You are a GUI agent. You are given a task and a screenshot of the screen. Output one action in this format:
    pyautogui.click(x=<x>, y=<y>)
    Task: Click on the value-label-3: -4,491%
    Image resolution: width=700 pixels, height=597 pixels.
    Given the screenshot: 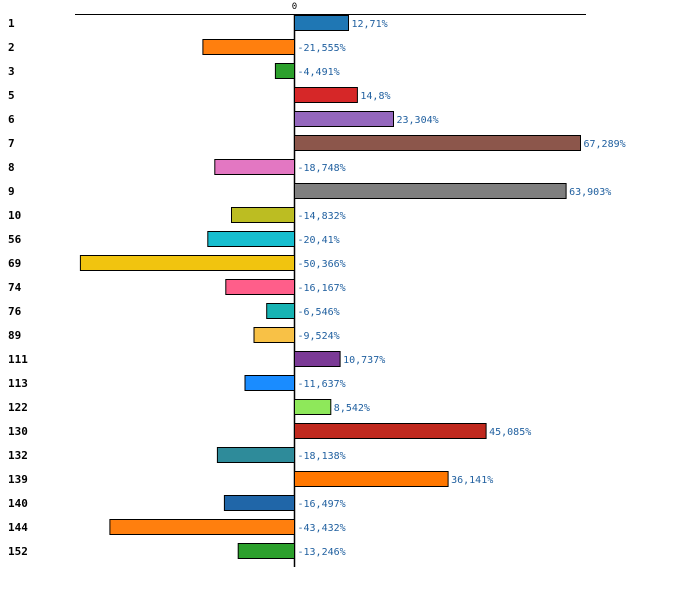 What is the action you would take?
    pyautogui.click(x=319, y=72)
    